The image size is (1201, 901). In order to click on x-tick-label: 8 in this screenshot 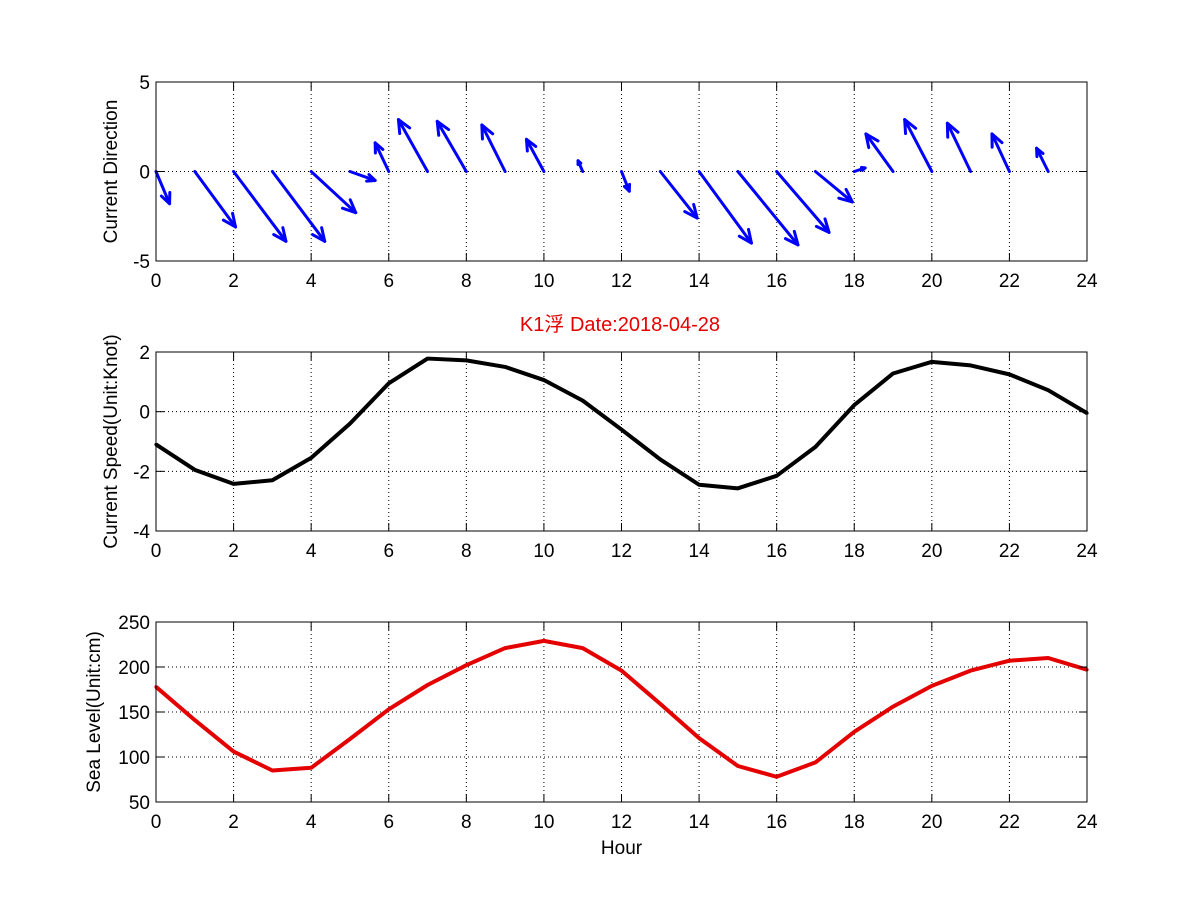, I will do `click(466, 822)`.